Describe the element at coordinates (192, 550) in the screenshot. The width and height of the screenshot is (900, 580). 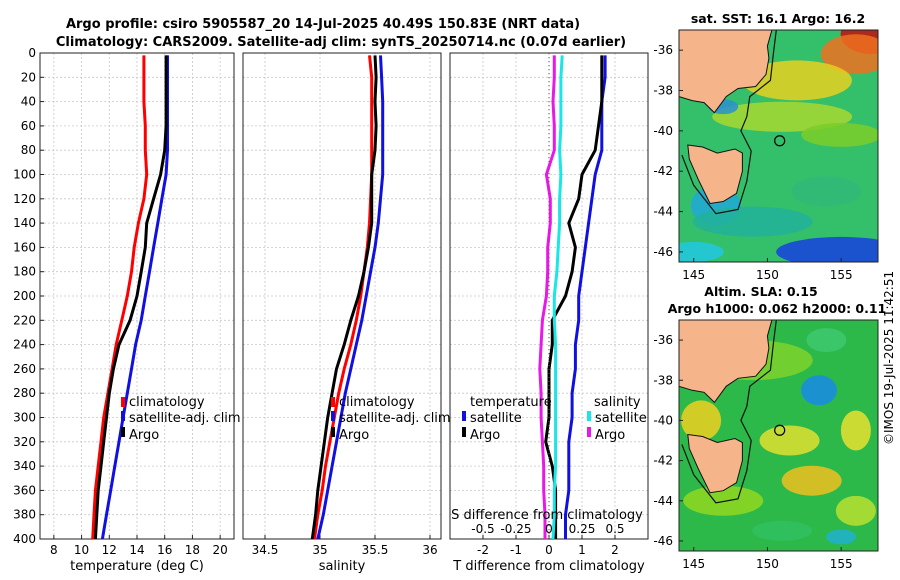
I see `x-tick-label: 18` at that location.